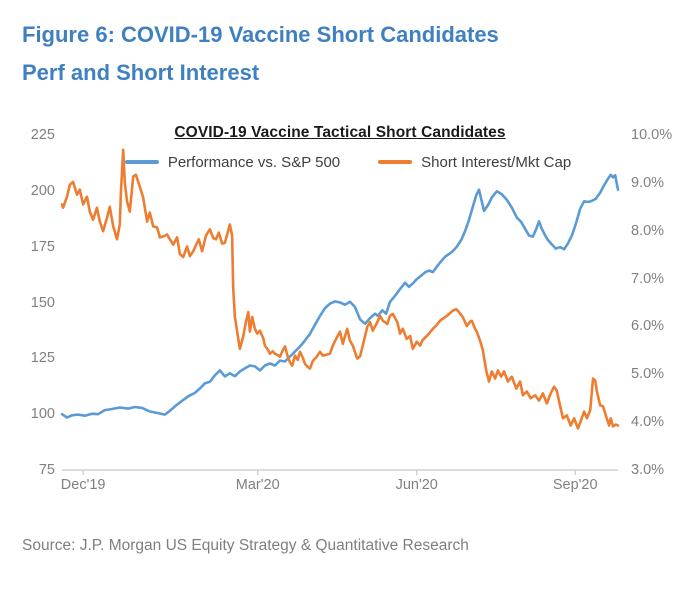 The width and height of the screenshot is (700, 591). I want to click on y-axis-left-tick-label: 150, so click(42, 302).